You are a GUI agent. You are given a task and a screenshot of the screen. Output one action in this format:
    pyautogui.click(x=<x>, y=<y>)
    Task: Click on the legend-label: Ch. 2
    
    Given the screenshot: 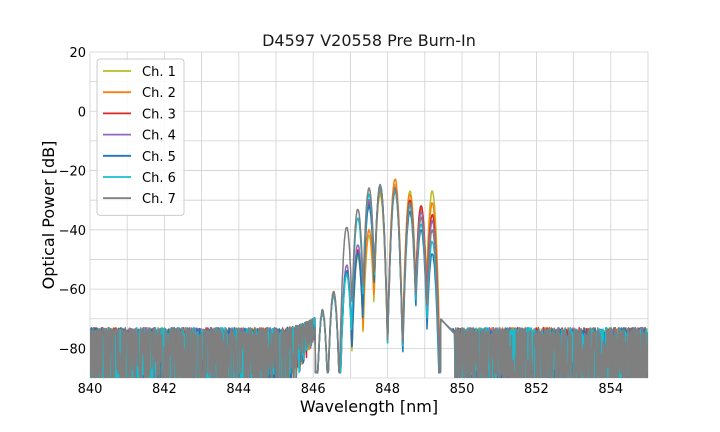 What is the action you would take?
    pyautogui.click(x=159, y=93)
    